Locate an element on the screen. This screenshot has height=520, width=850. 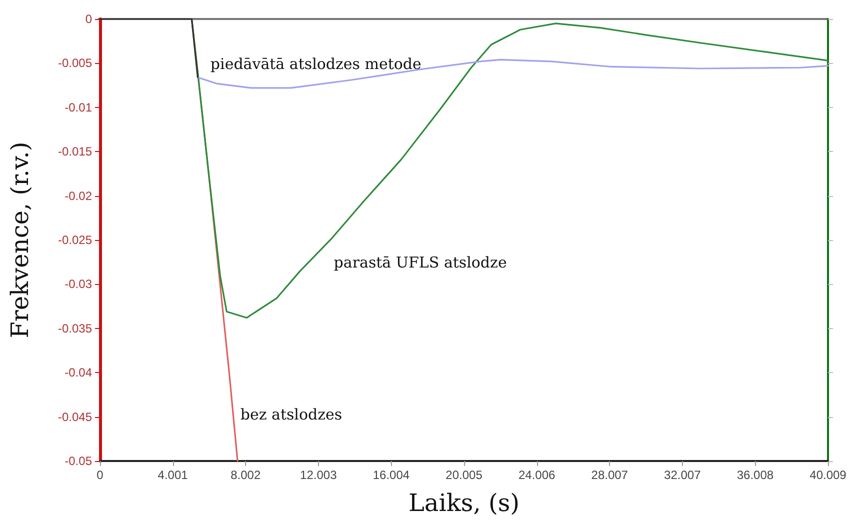
x-tick-label: 4.001 is located at coordinates (173, 475).